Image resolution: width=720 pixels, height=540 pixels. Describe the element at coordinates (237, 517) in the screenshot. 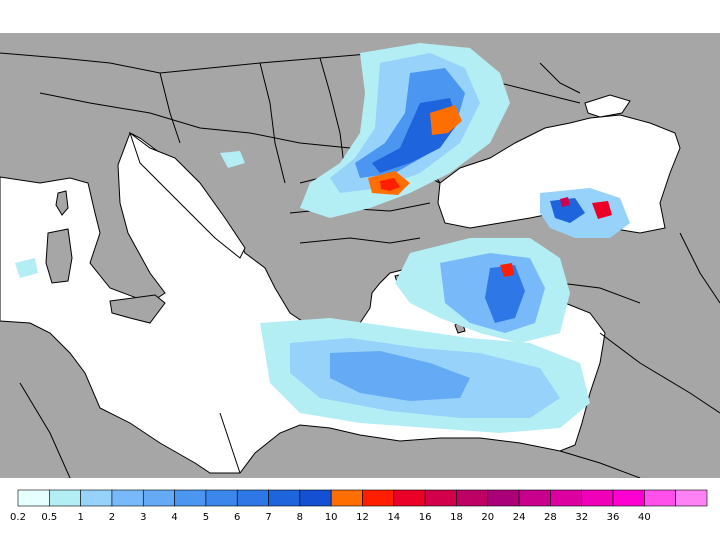

I see `legend-label: 6` at that location.